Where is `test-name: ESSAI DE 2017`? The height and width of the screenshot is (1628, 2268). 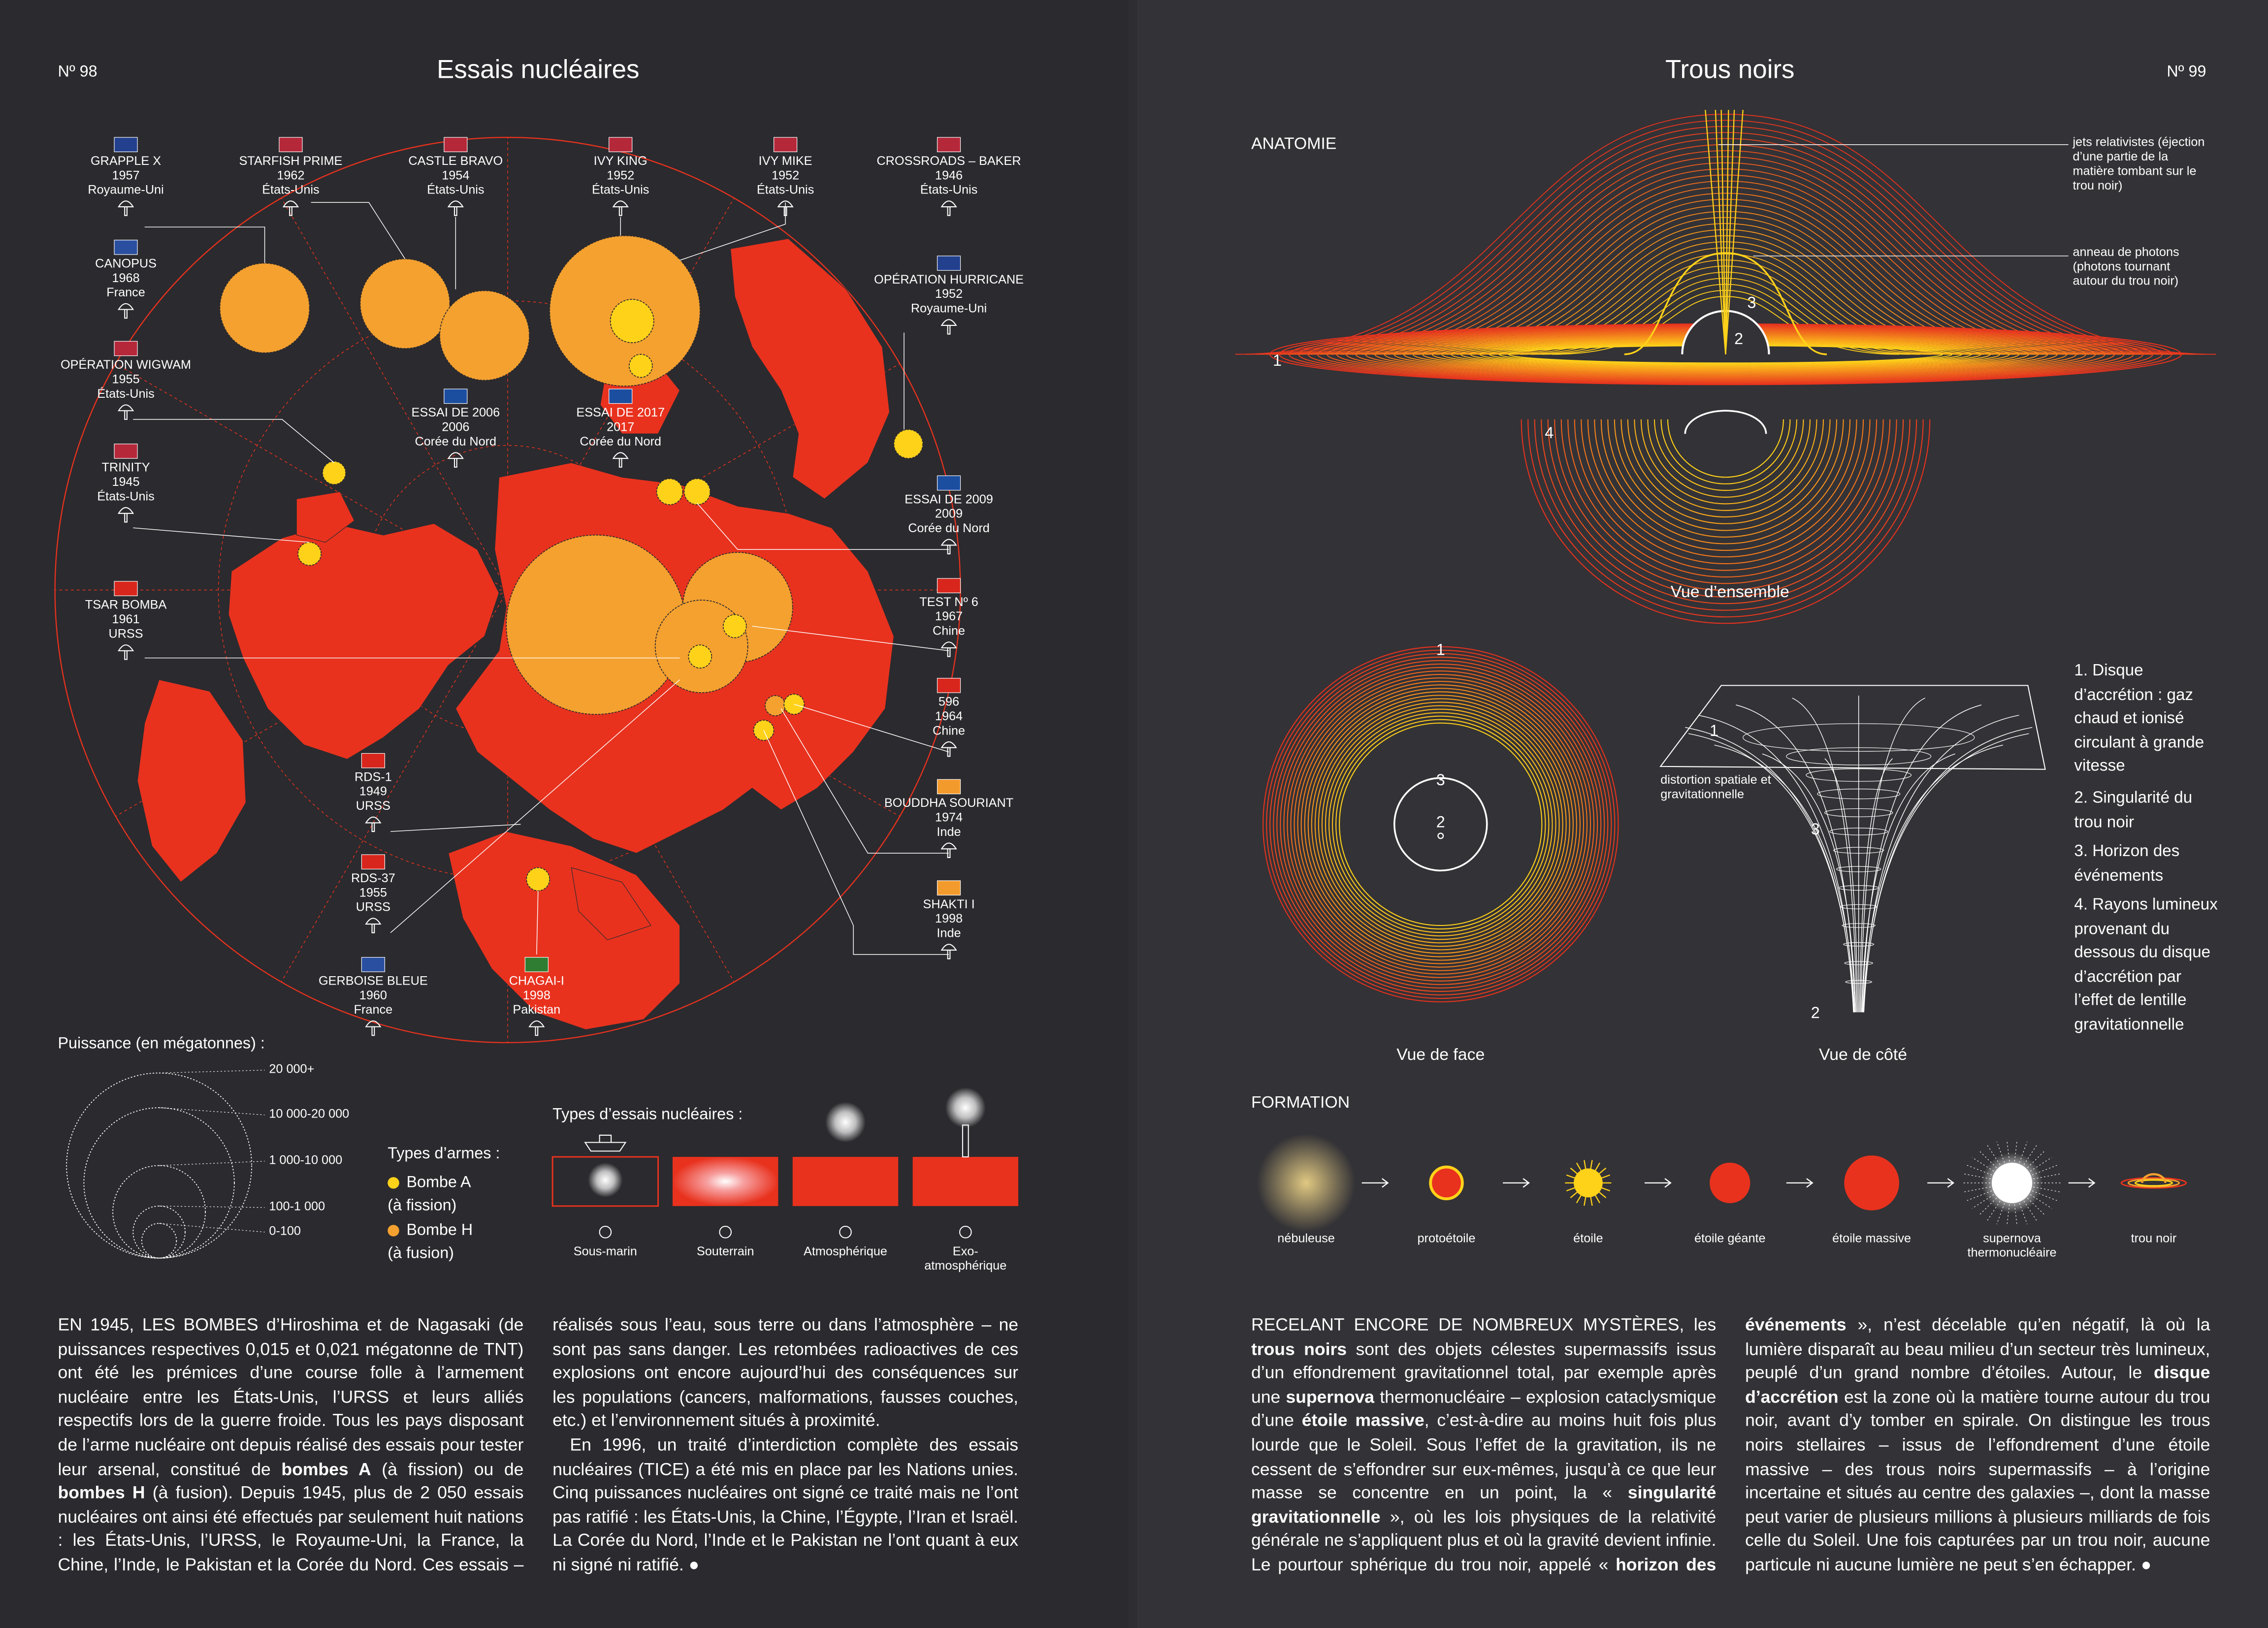
test-name: ESSAI DE 2017 is located at coordinates (621, 412).